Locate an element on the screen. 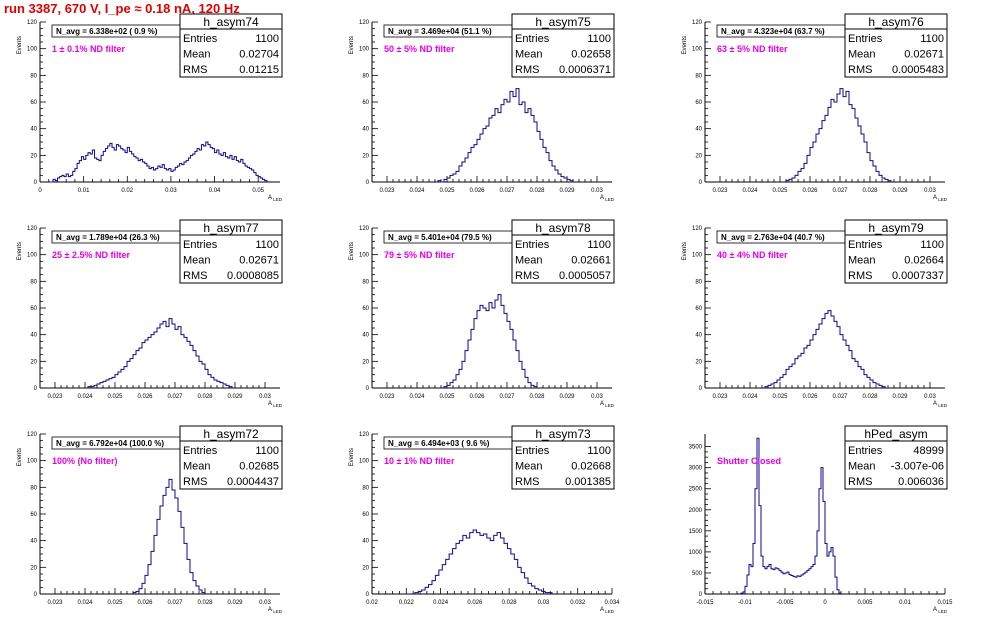 The height and width of the screenshot is (622, 996). navg-label: N_avg = 6.338e+02 ( 0.9 %) is located at coordinates (107, 31).